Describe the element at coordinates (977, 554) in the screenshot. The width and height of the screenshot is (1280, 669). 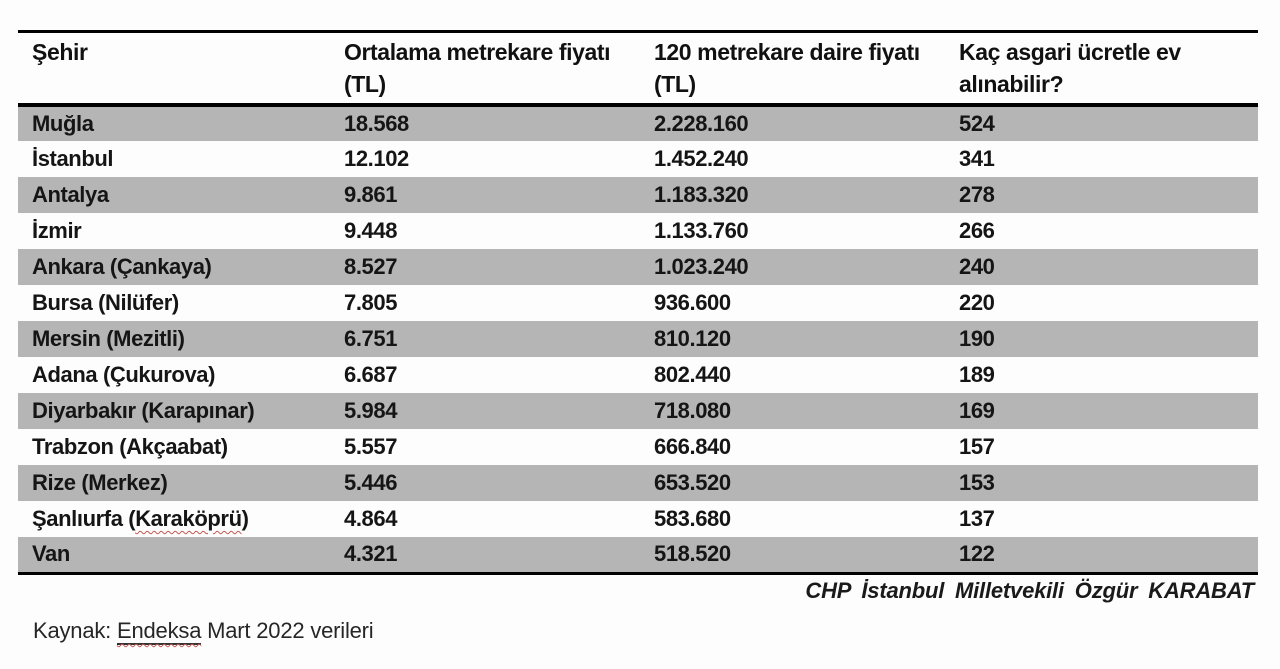
I see `cell-wages: 122` at that location.